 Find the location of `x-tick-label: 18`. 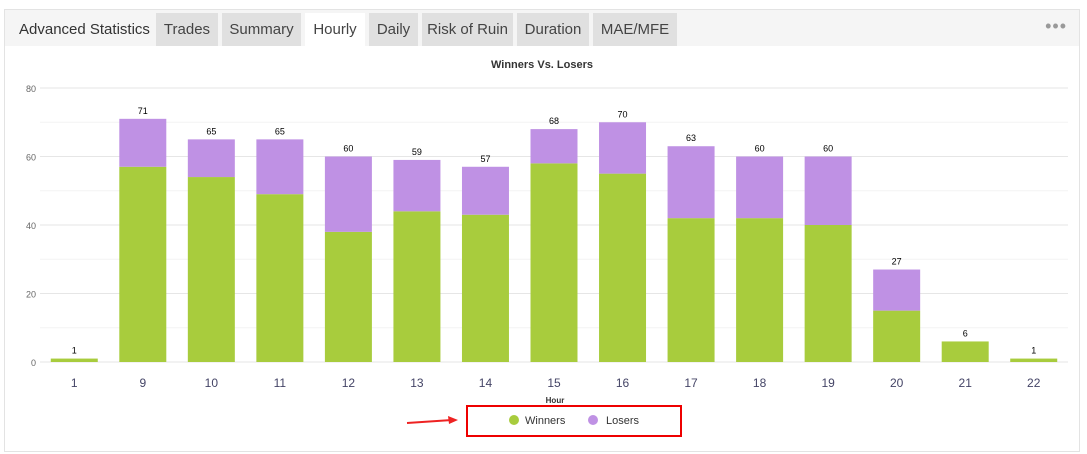

x-tick-label: 18 is located at coordinates (760, 383).